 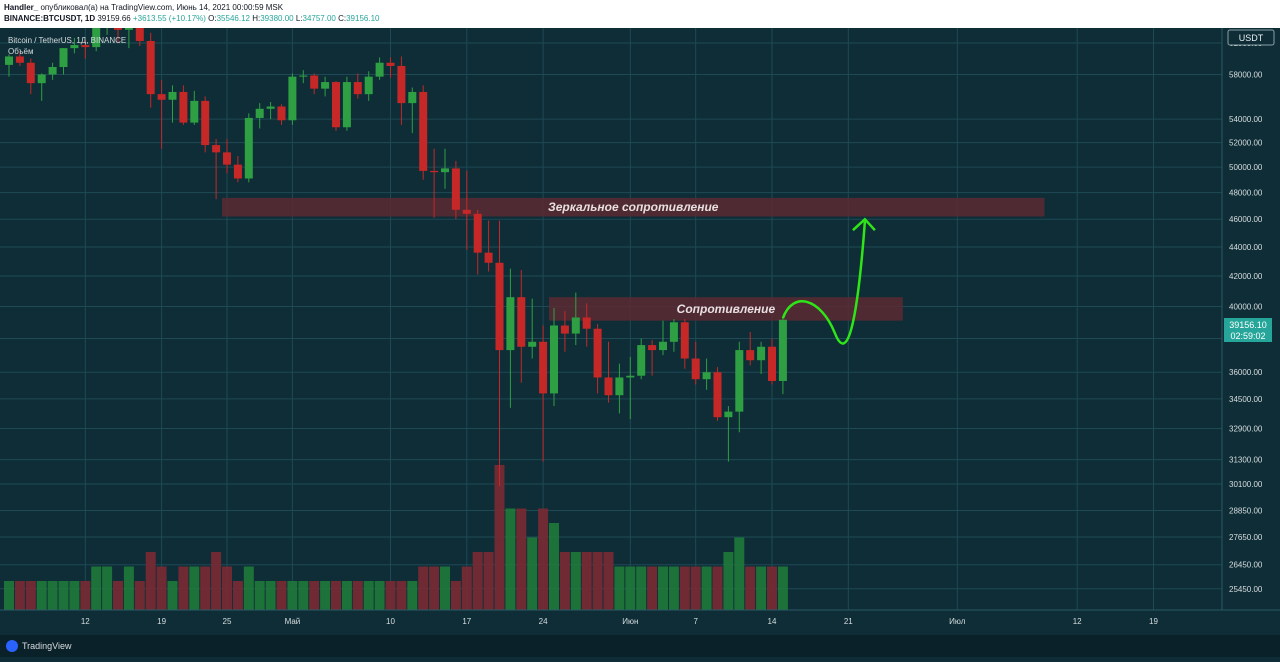 I want to click on time-tick-label: 19, so click(x=1153, y=621).